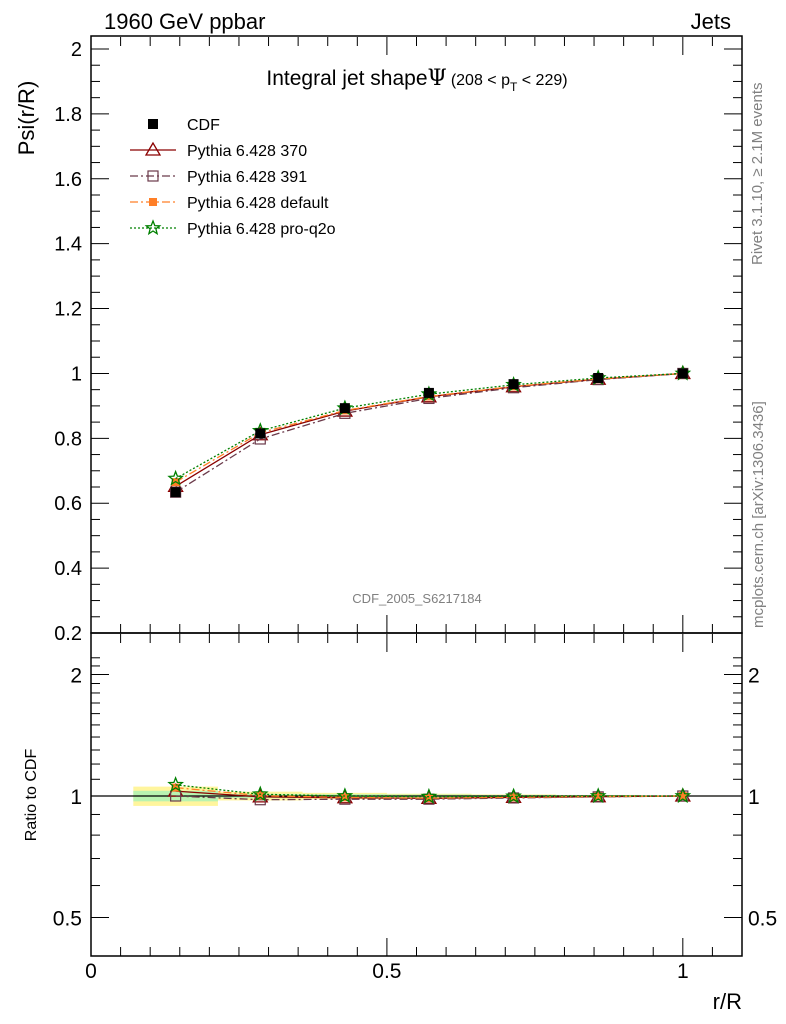  I want to click on header-process-label: Jets, so click(711, 21).